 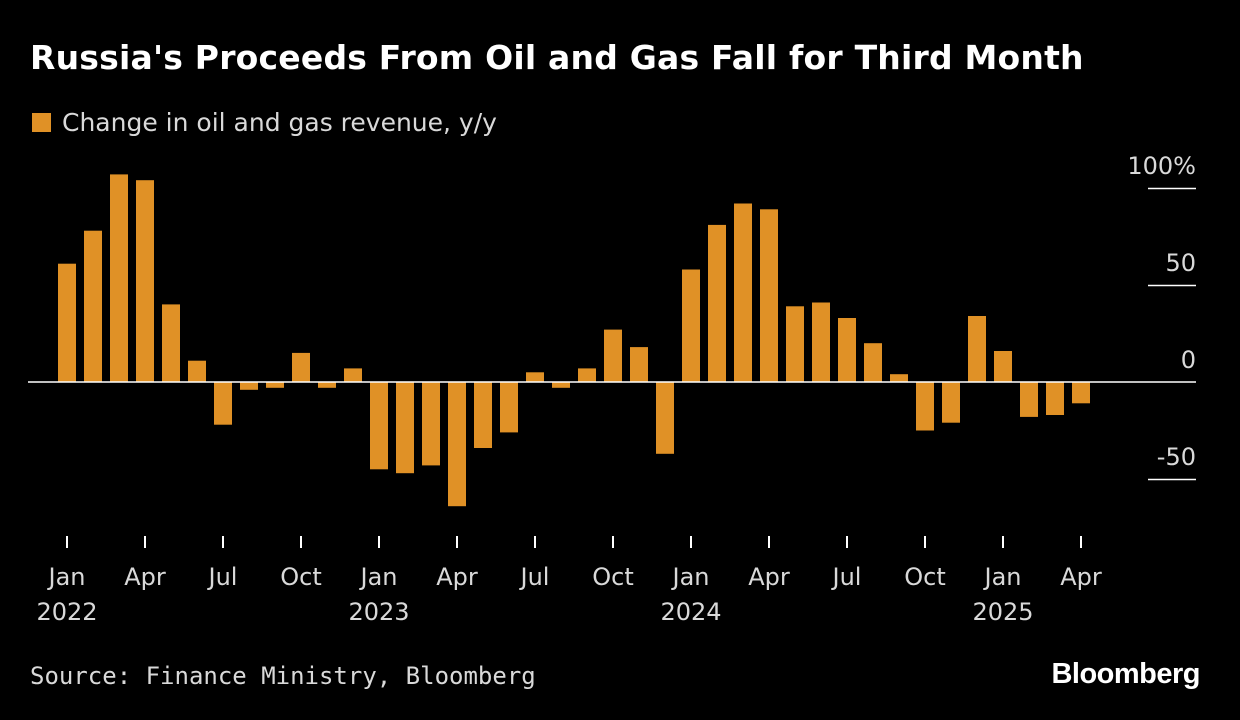 I want to click on y-tick-label: 0, so click(x=1188, y=360).